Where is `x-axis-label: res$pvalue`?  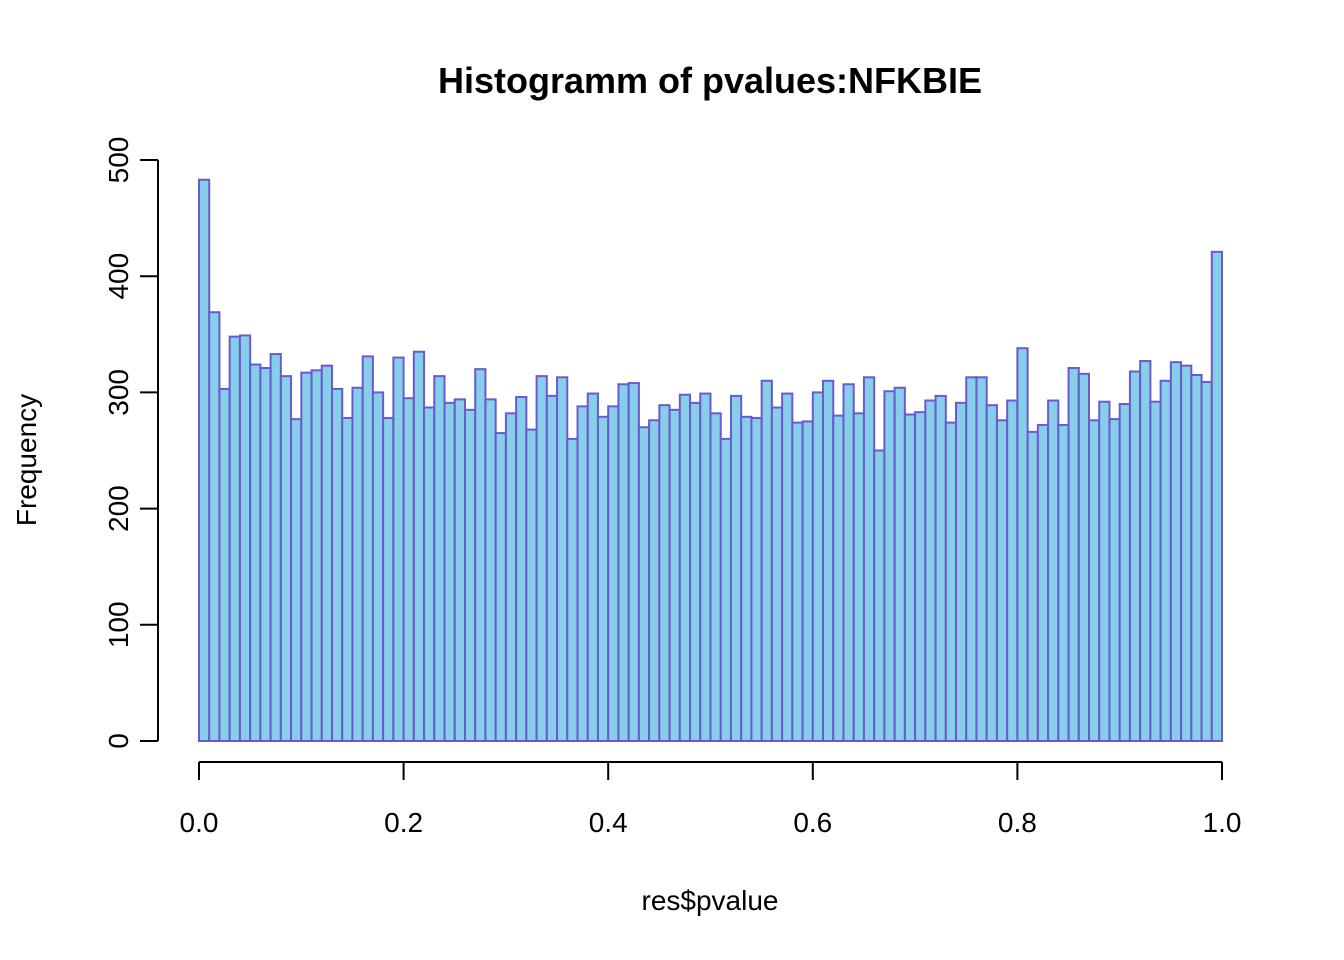
x-axis-label: res$pvalue is located at coordinates (710, 900).